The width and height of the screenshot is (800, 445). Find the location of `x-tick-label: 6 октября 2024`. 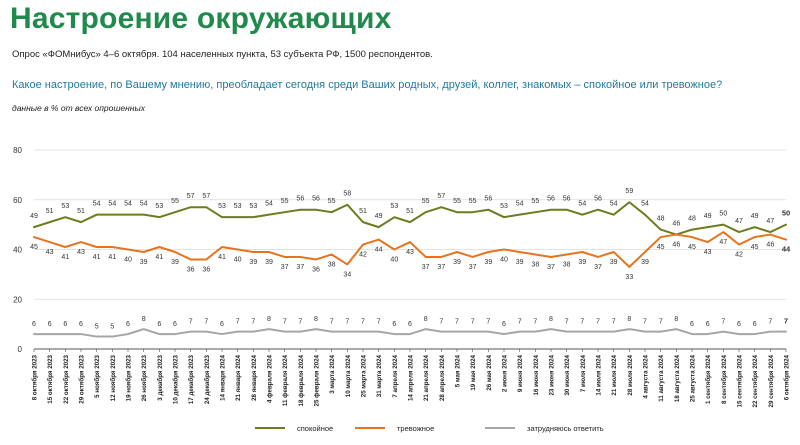

x-tick-label: 6 октября 2024 is located at coordinates (787, 377).